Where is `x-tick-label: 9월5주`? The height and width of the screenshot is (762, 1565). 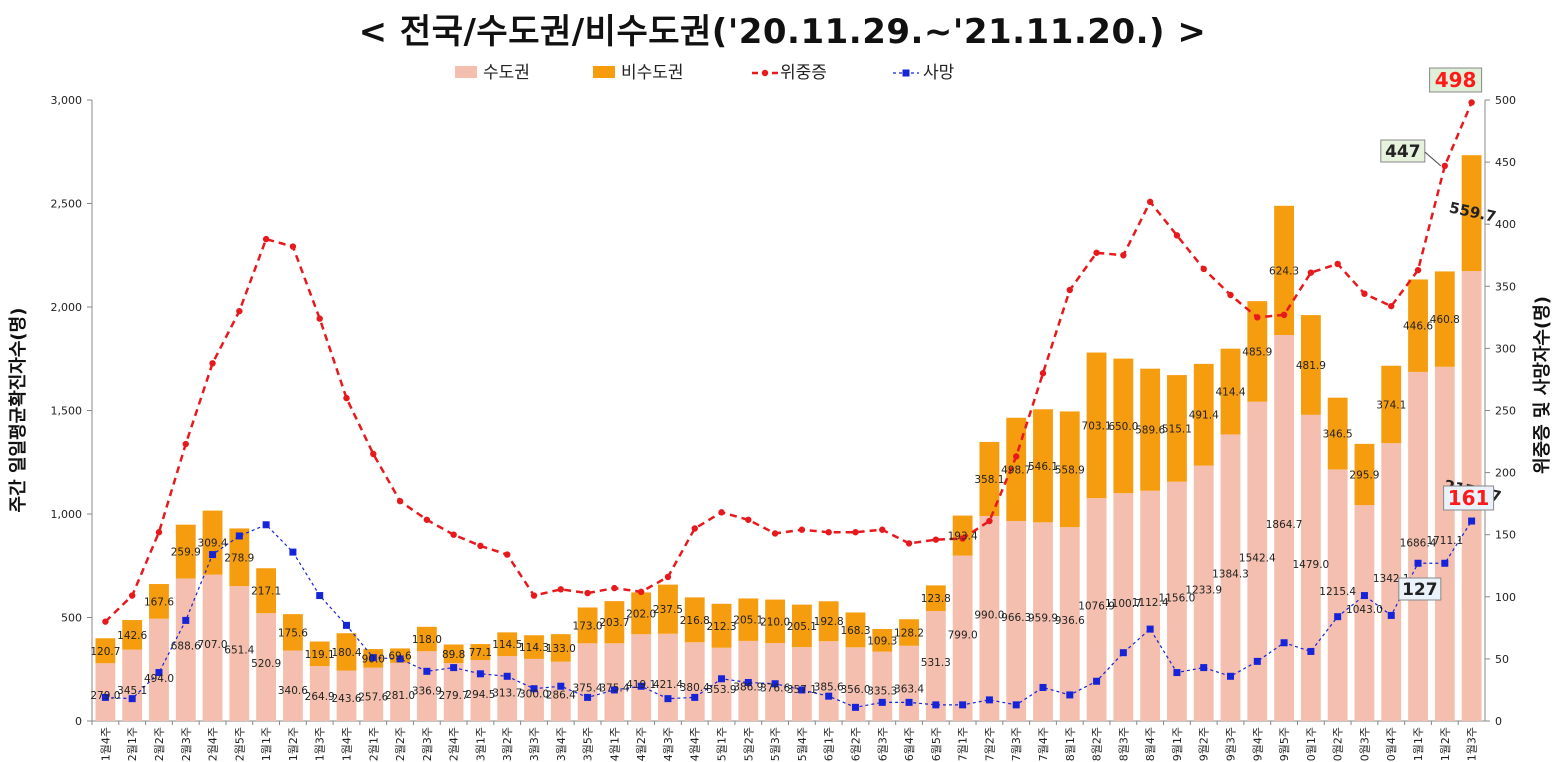
x-tick-label: 9월5주 is located at coordinates (1284, 744).